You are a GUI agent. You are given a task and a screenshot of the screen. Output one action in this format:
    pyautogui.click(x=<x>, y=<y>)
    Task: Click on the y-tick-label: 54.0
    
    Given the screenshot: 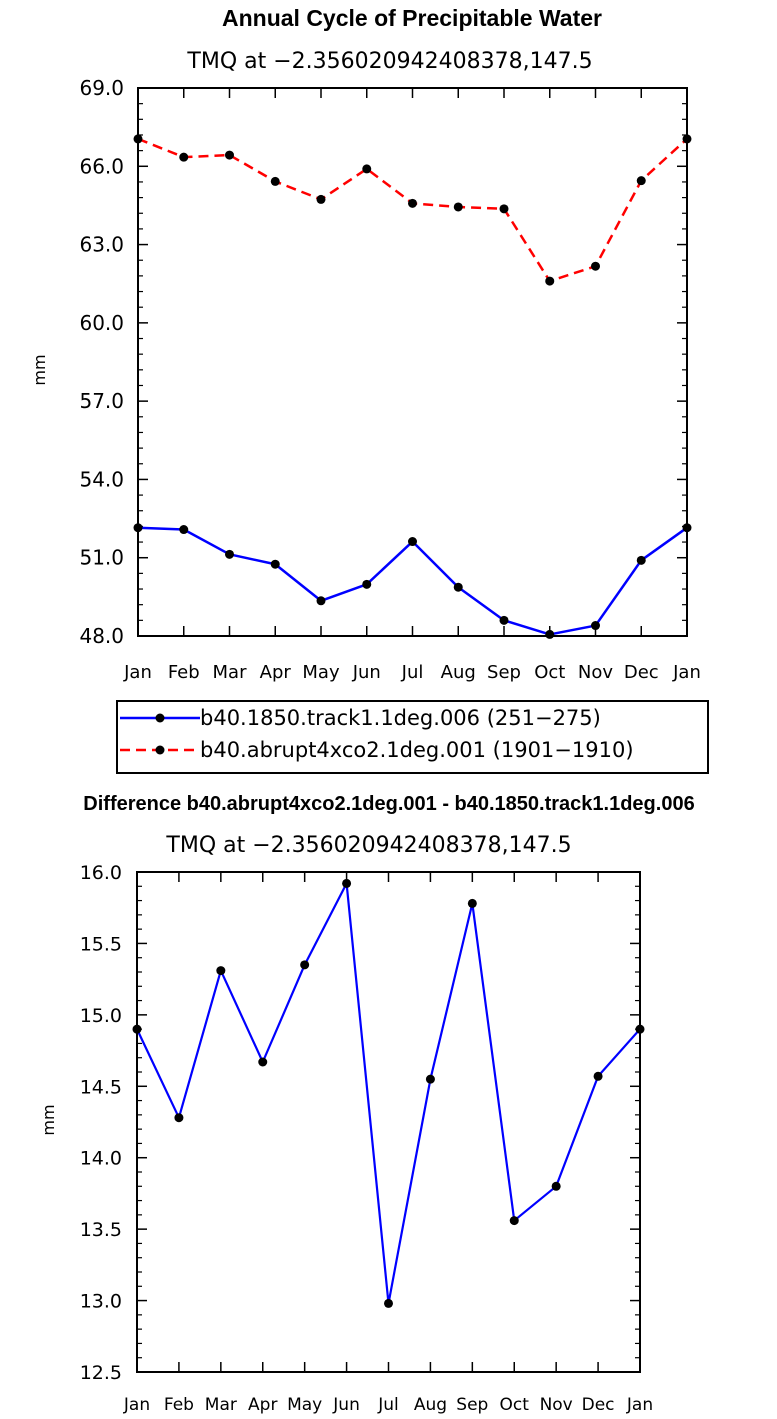 What is the action you would take?
    pyautogui.click(x=101, y=479)
    